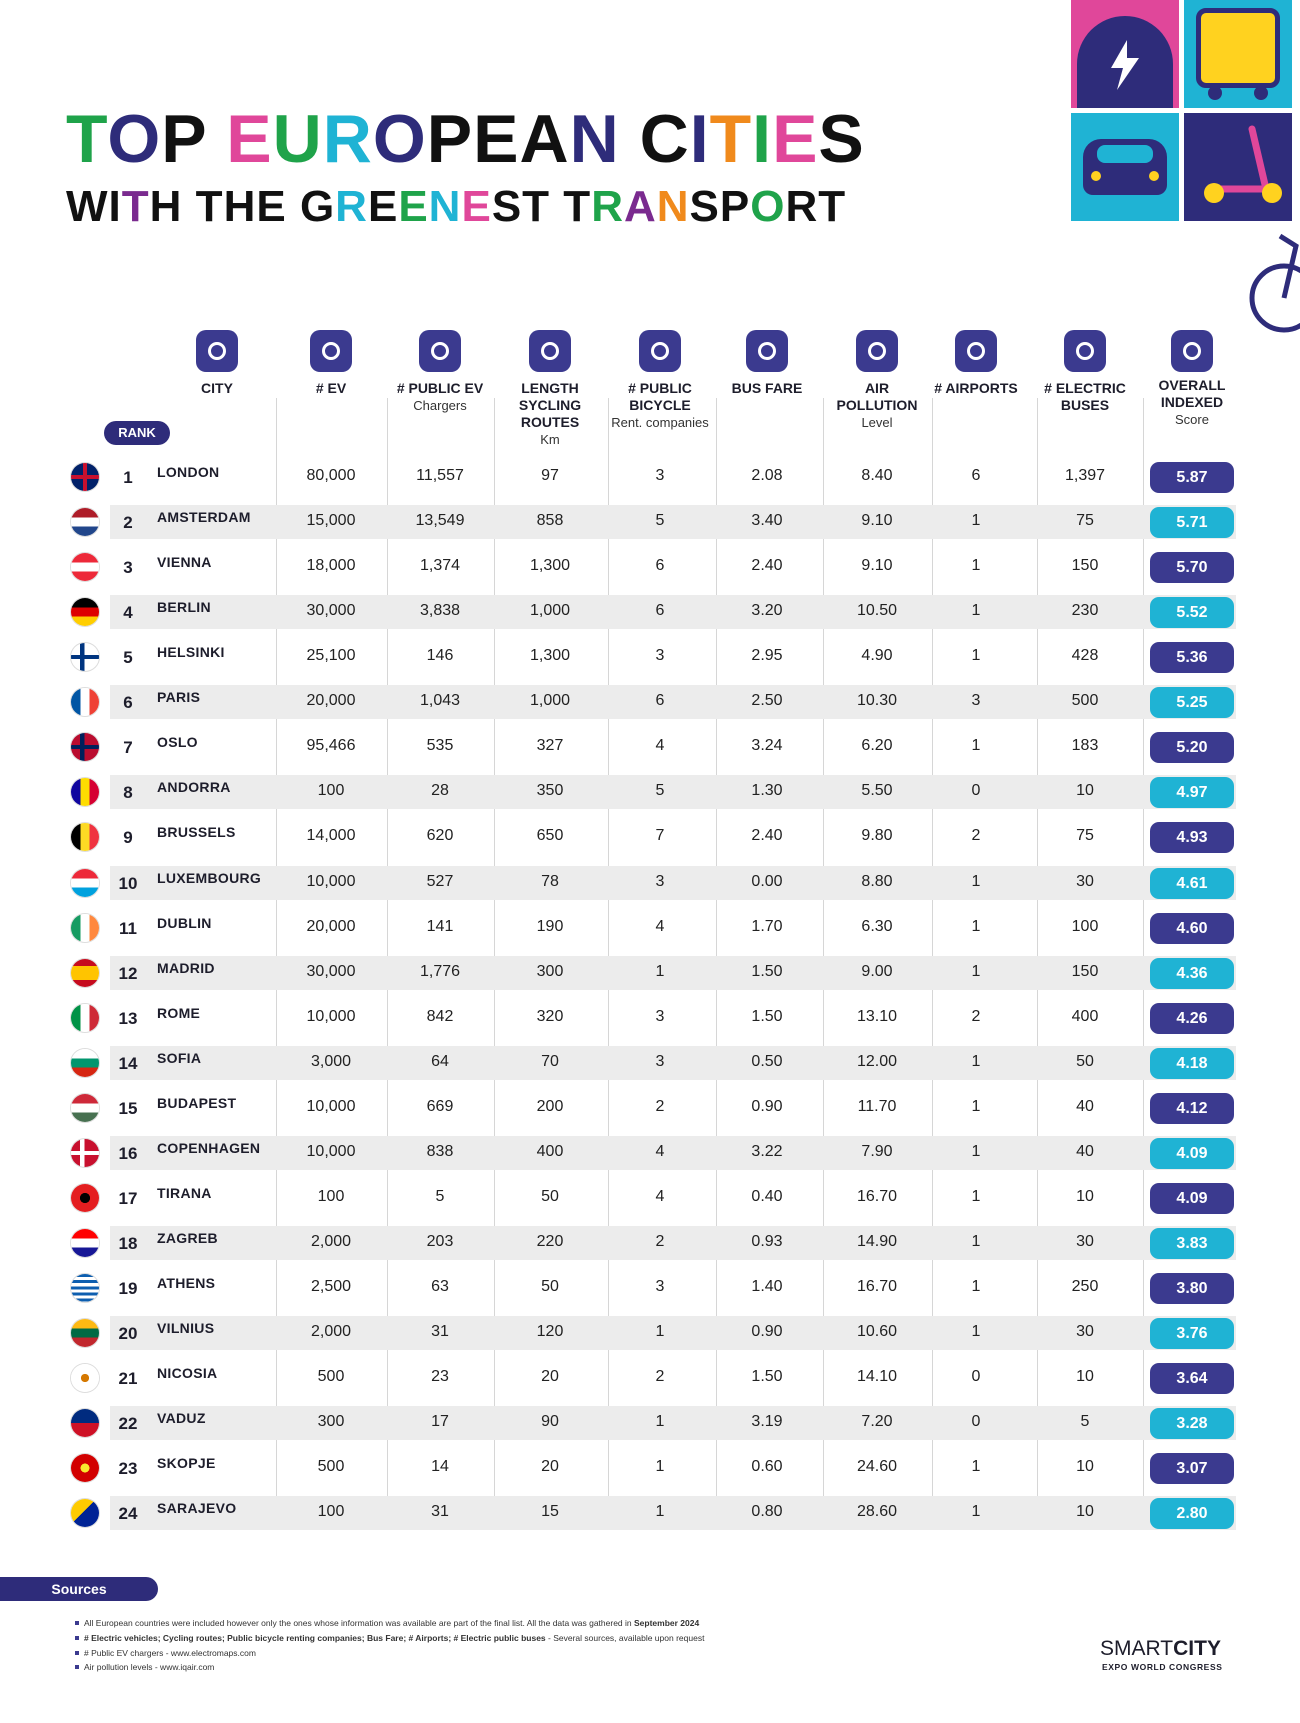 The height and width of the screenshot is (1723, 1300). What do you see at coordinates (440, 1151) in the screenshot?
I see `table-cell: 838` at bounding box center [440, 1151].